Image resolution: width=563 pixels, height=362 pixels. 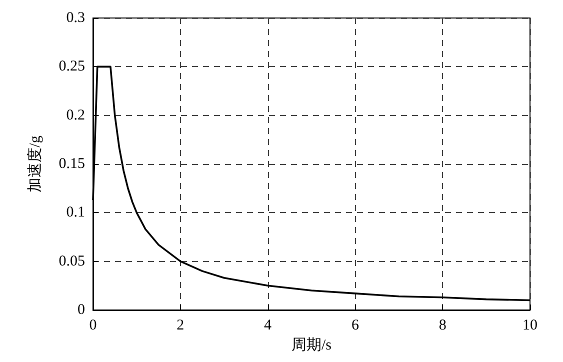 I want to click on y-tick-label: 0.1, so click(x=75, y=212).